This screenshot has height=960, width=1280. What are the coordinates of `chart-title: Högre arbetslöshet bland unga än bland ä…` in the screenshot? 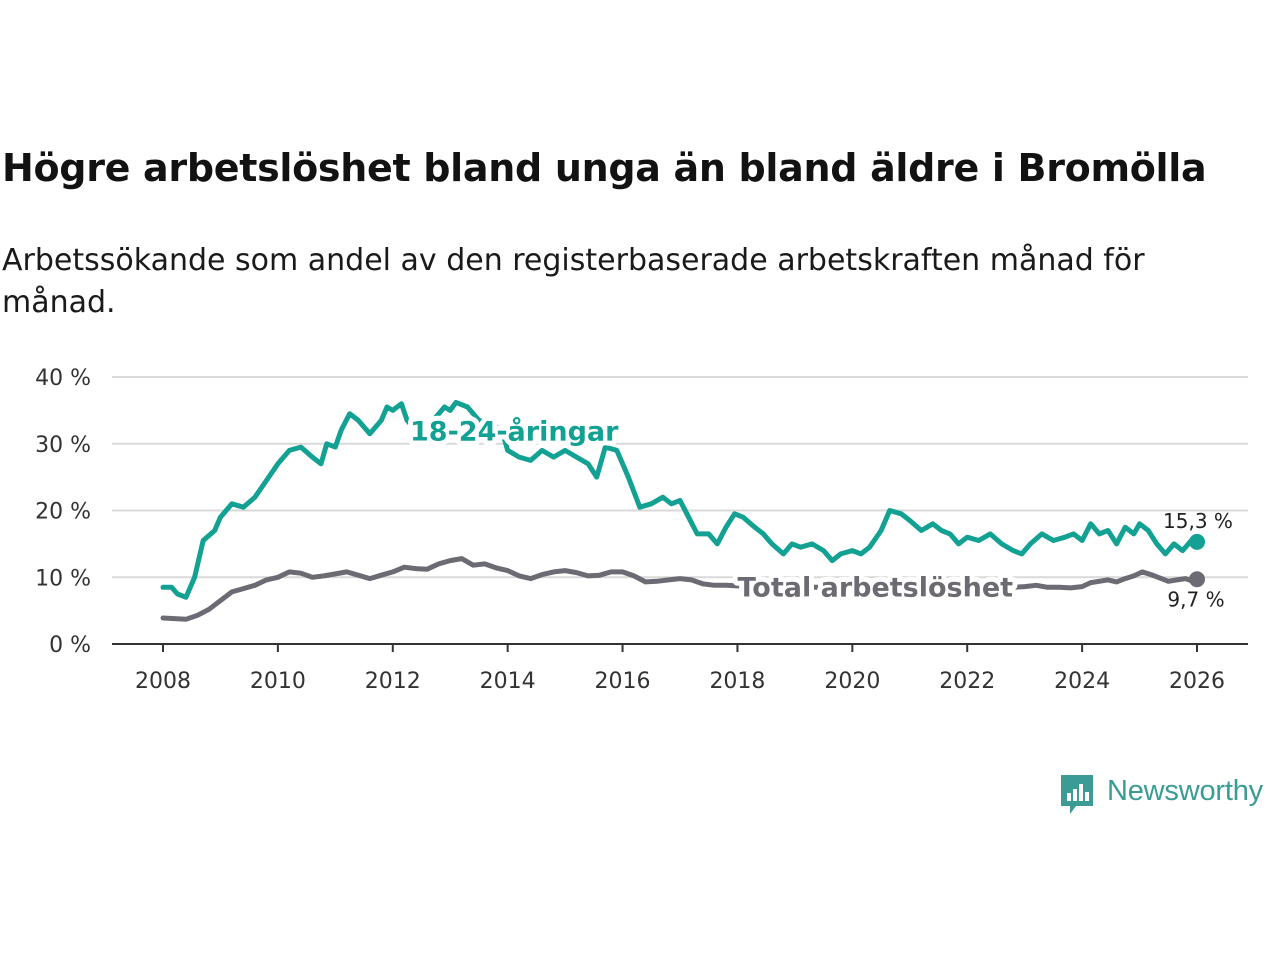 It's located at (604, 168).